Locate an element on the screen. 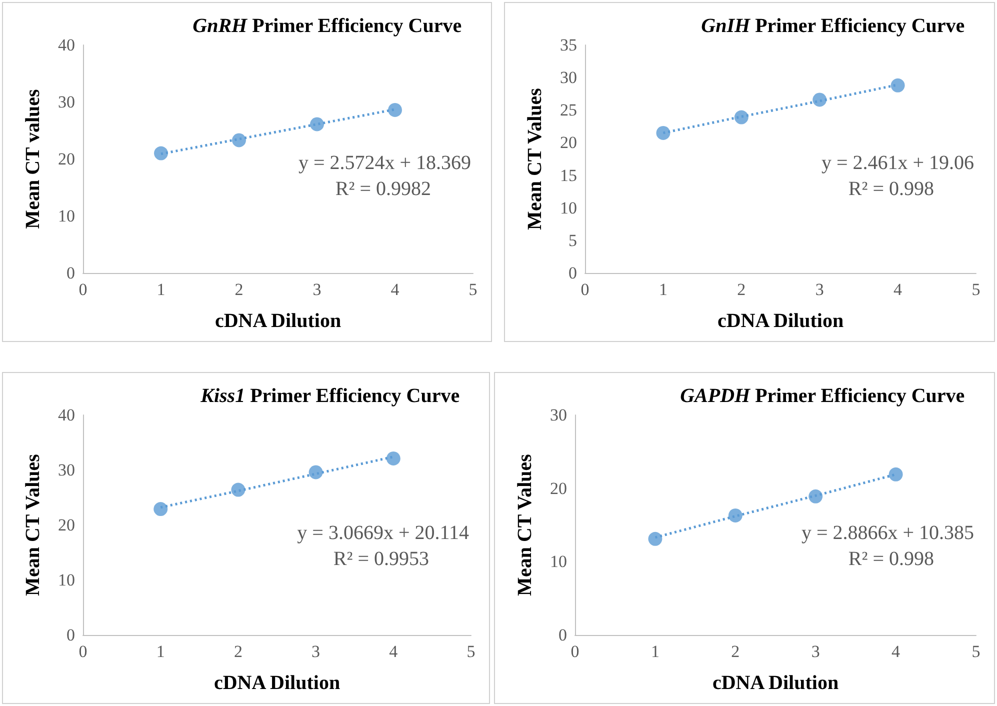 The width and height of the screenshot is (997, 706). chart-title: Kiss1 Primer Efficiency Curve is located at coordinates (330, 396).